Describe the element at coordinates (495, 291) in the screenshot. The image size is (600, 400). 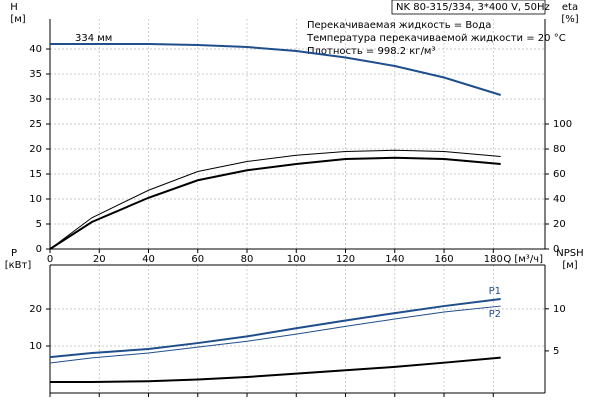
I see `series-label: P1` at that location.